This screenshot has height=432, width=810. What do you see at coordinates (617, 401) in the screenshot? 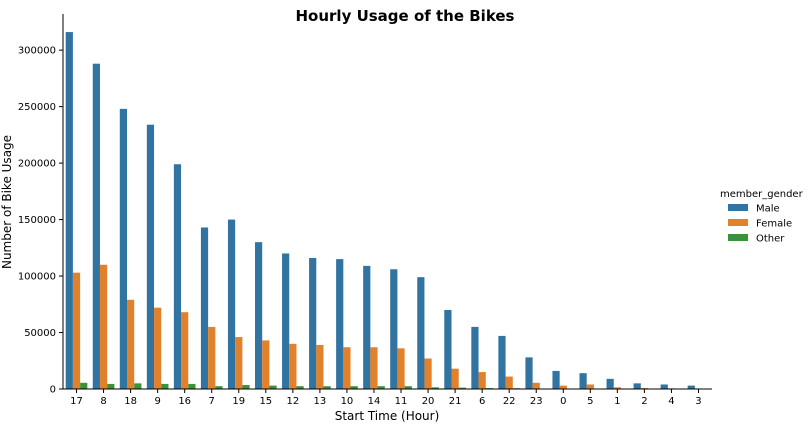
I see `x-tick-label: 1` at bounding box center [617, 401].